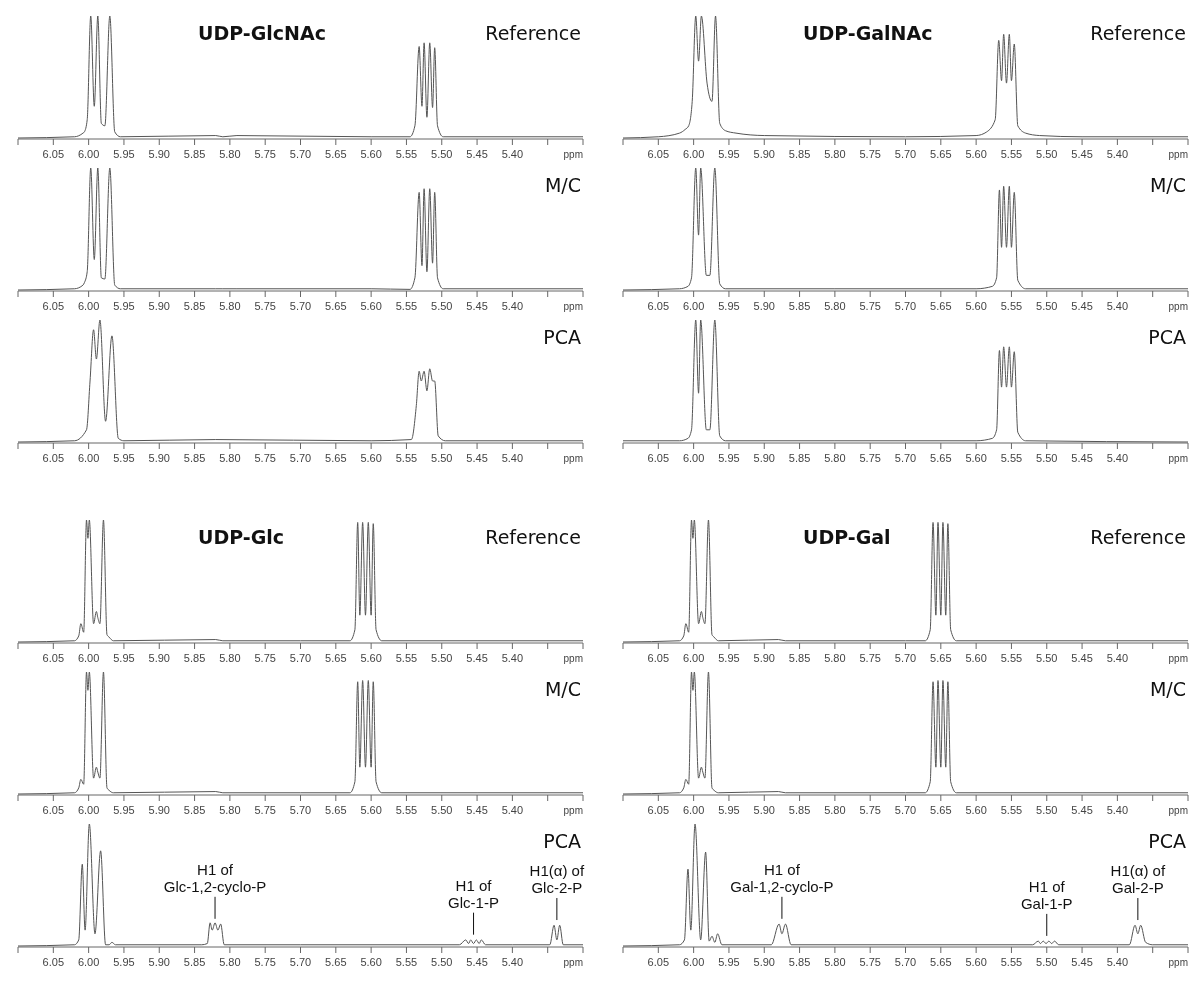  I want to click on chart-subtitle: UDP-Glc, so click(241, 537).